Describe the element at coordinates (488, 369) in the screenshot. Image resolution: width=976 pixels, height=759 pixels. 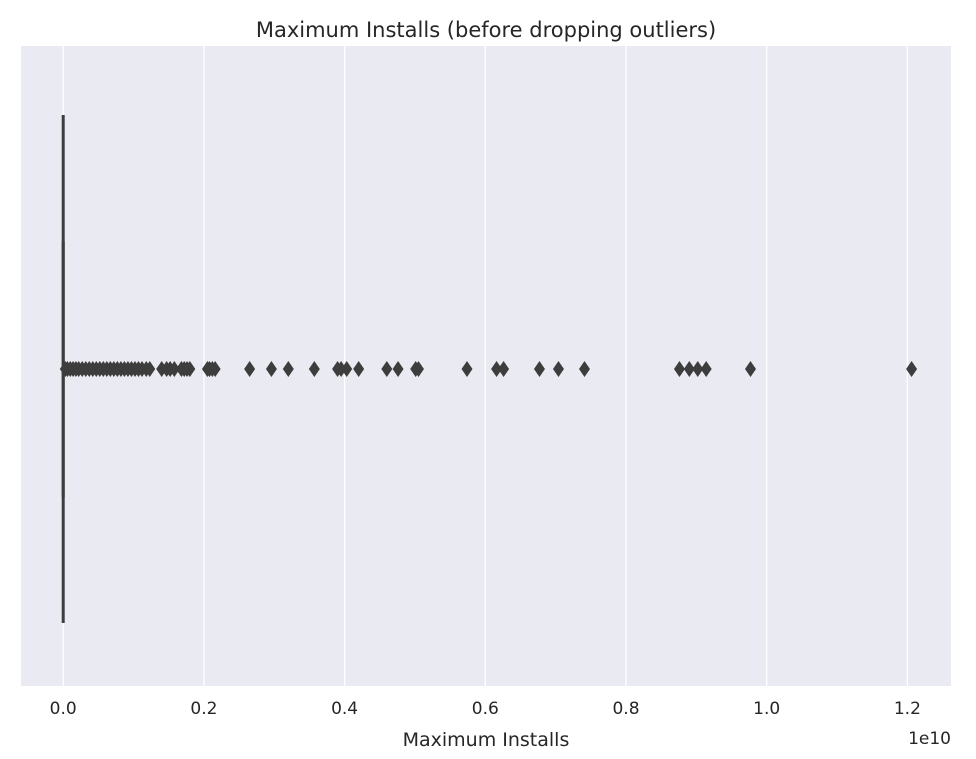
I see `outlier-points` at that location.